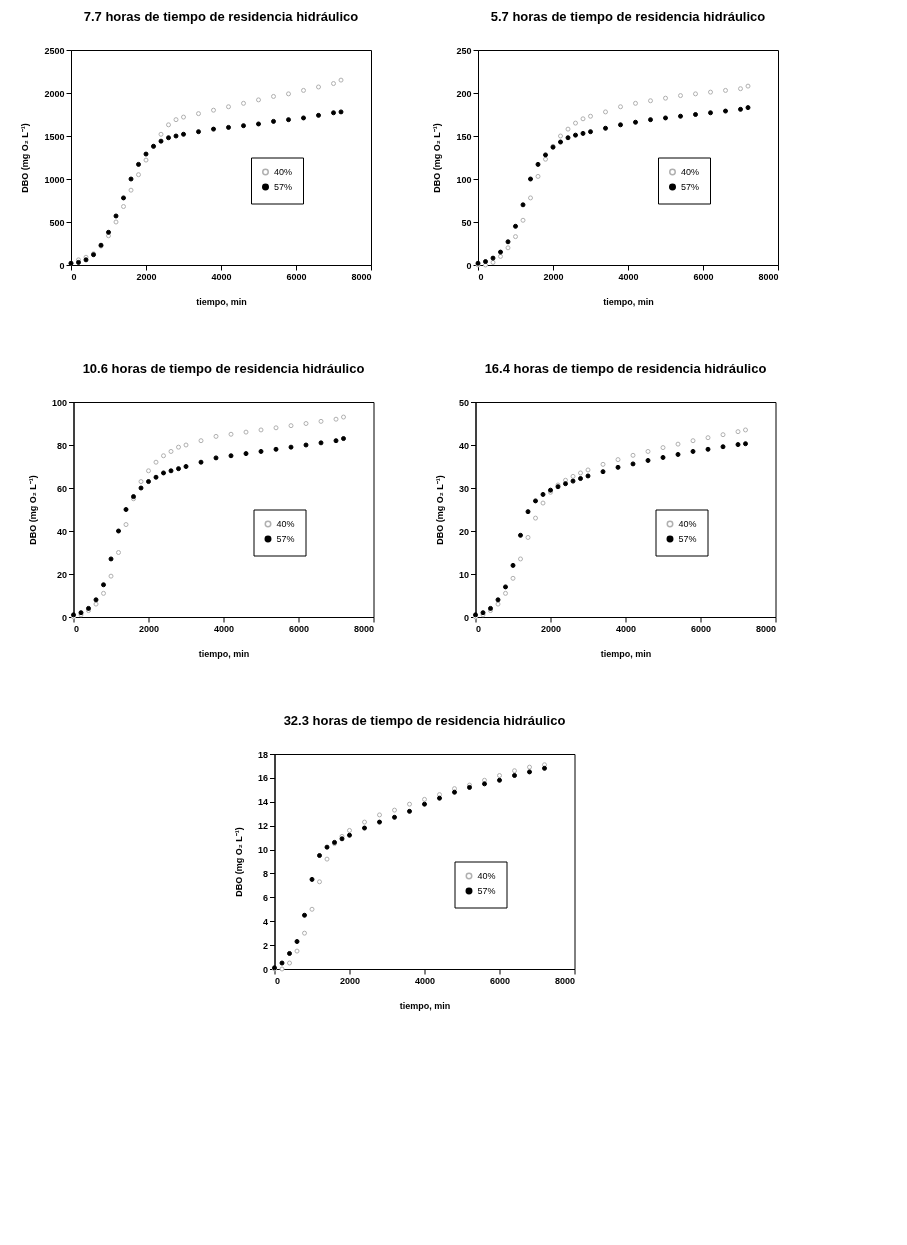 The height and width of the screenshot is (1245, 907). I want to click on y-tick-label: 100, so click(464, 179).